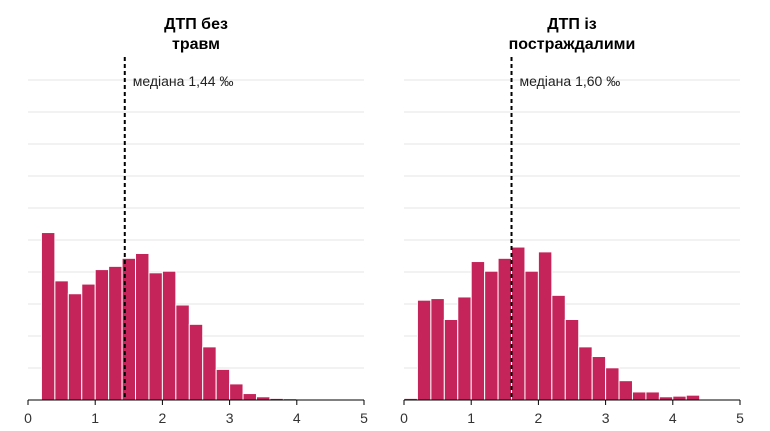 This screenshot has height=431, width=770. What do you see at coordinates (572, 24) in the screenshot?
I see `panel-title-line-1: ДТП із` at bounding box center [572, 24].